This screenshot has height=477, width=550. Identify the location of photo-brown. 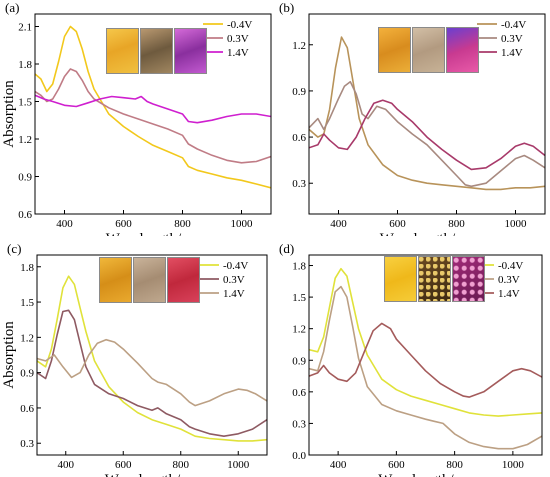
(156, 51).